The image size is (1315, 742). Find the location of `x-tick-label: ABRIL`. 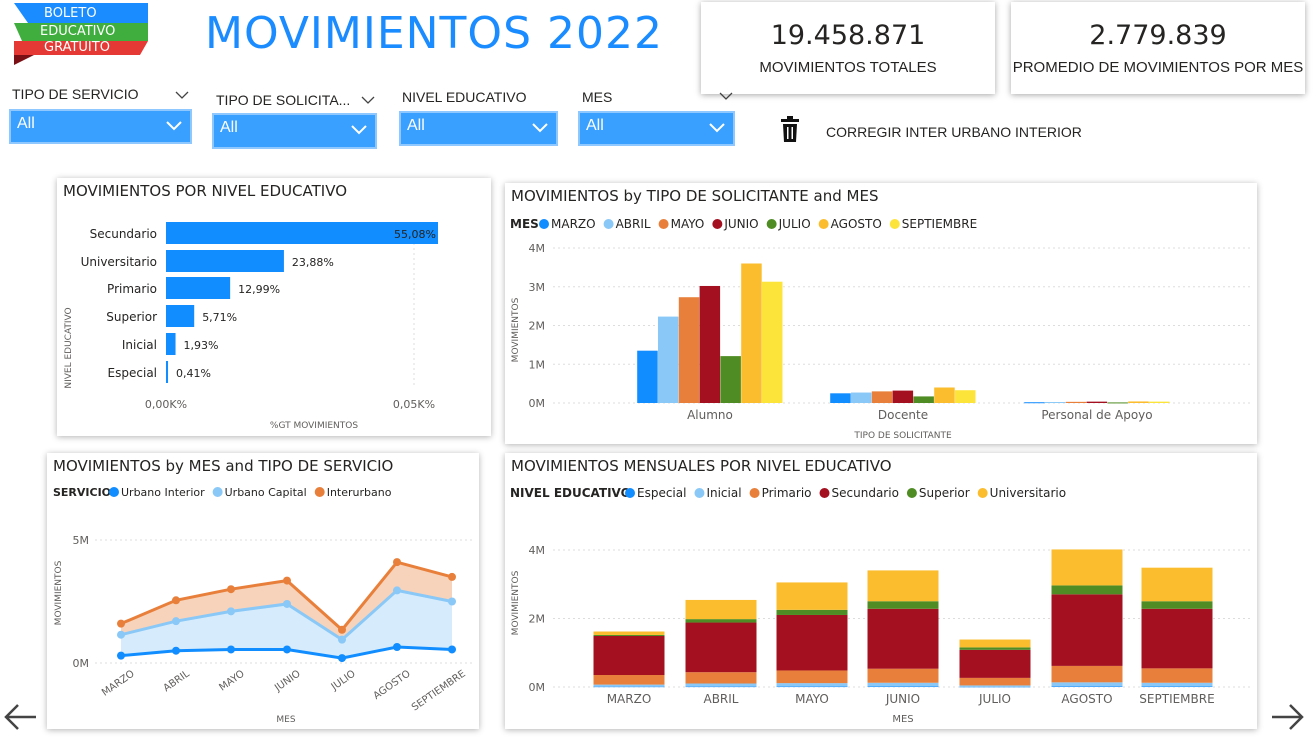

x-tick-label: ABRIL is located at coordinates (720, 699).